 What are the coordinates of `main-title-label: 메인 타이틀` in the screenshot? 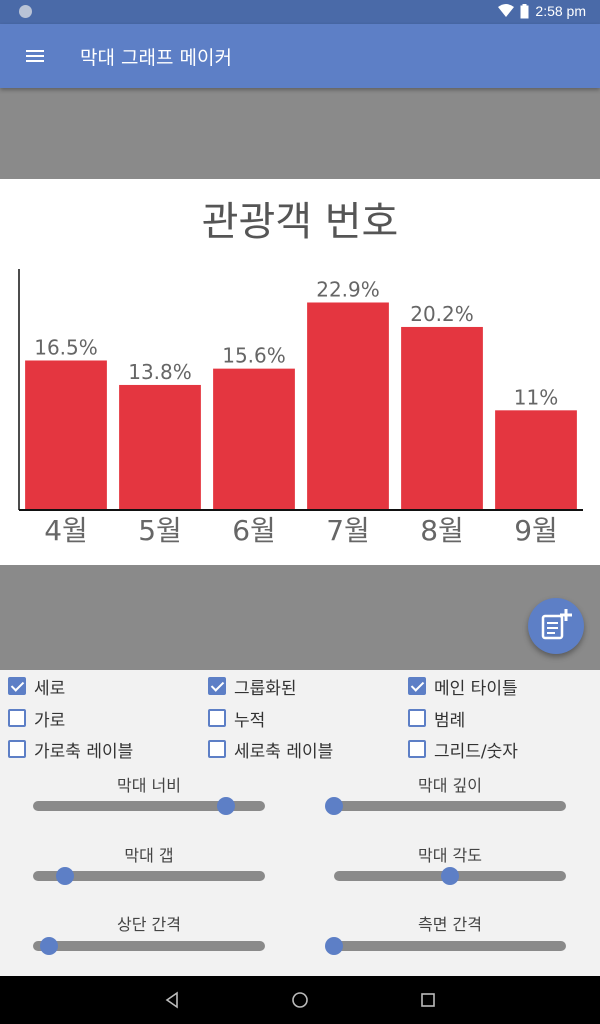 It's located at (476, 688).